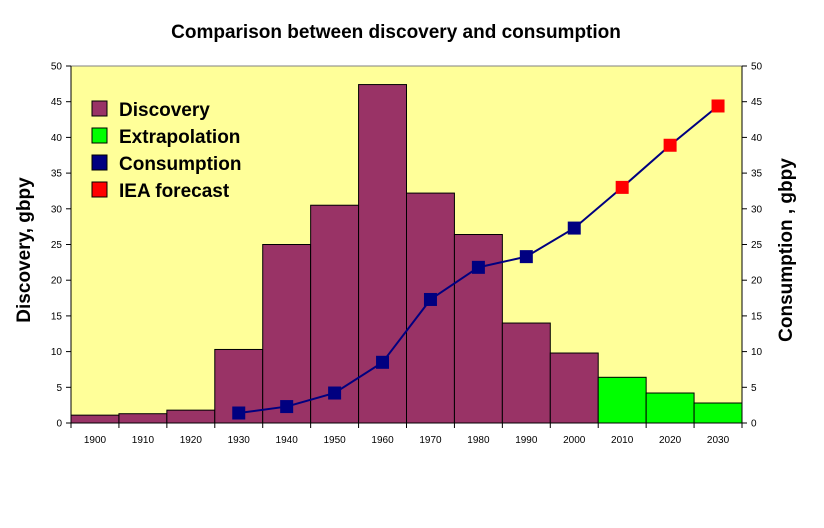 This screenshot has width=824, height=528. Describe the element at coordinates (57, 316) in the screenshot. I see `y-tick-label-left: 15` at that location.